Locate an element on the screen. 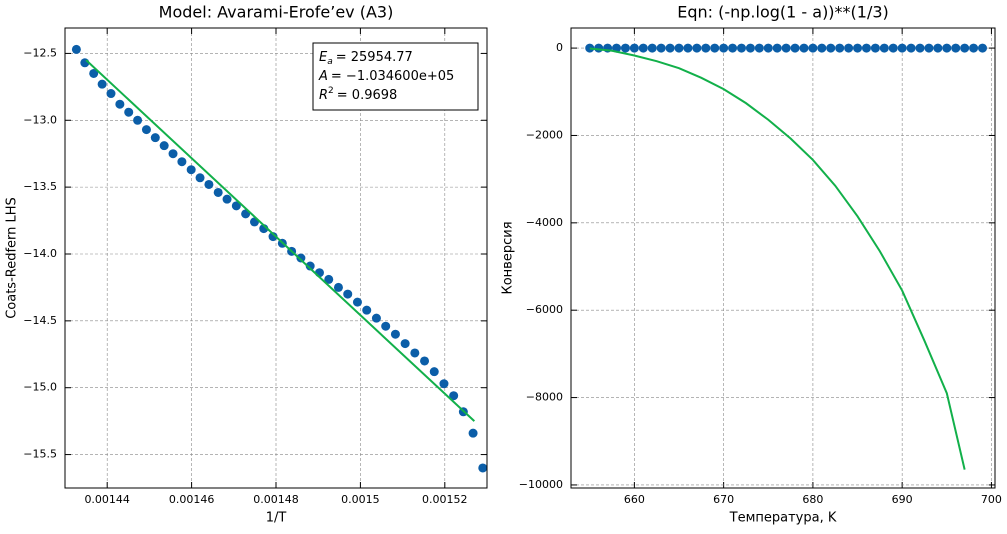 The height and width of the screenshot is (534, 1007). x-tick-label: 0.00148 is located at coordinates (276, 499).